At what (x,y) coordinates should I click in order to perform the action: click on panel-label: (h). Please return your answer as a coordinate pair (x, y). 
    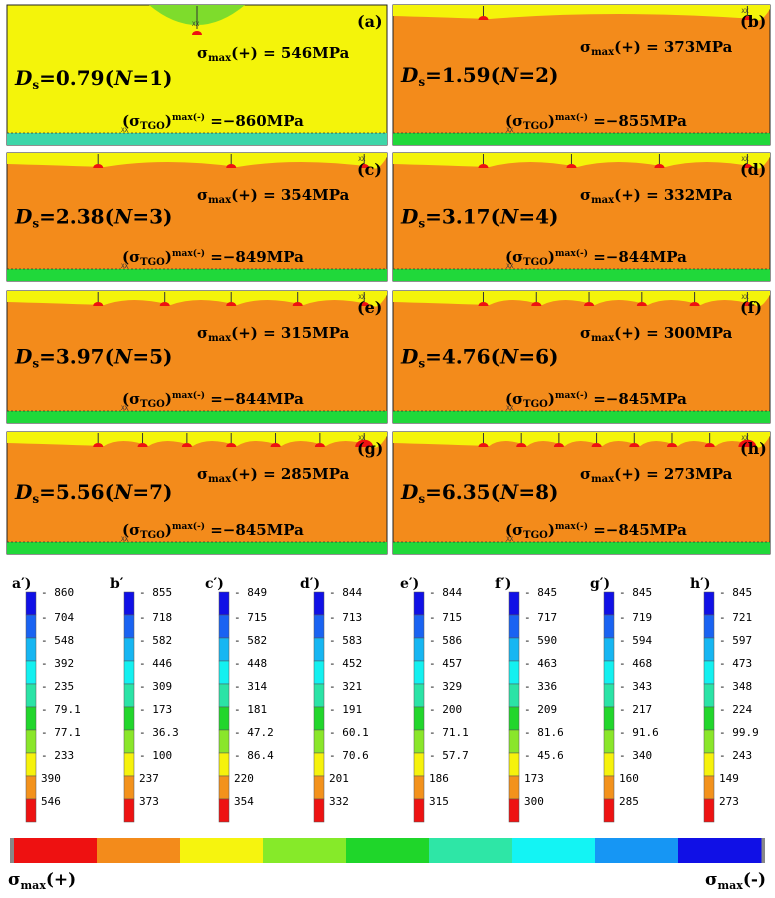
    Looking at the image, I should click on (753, 448).